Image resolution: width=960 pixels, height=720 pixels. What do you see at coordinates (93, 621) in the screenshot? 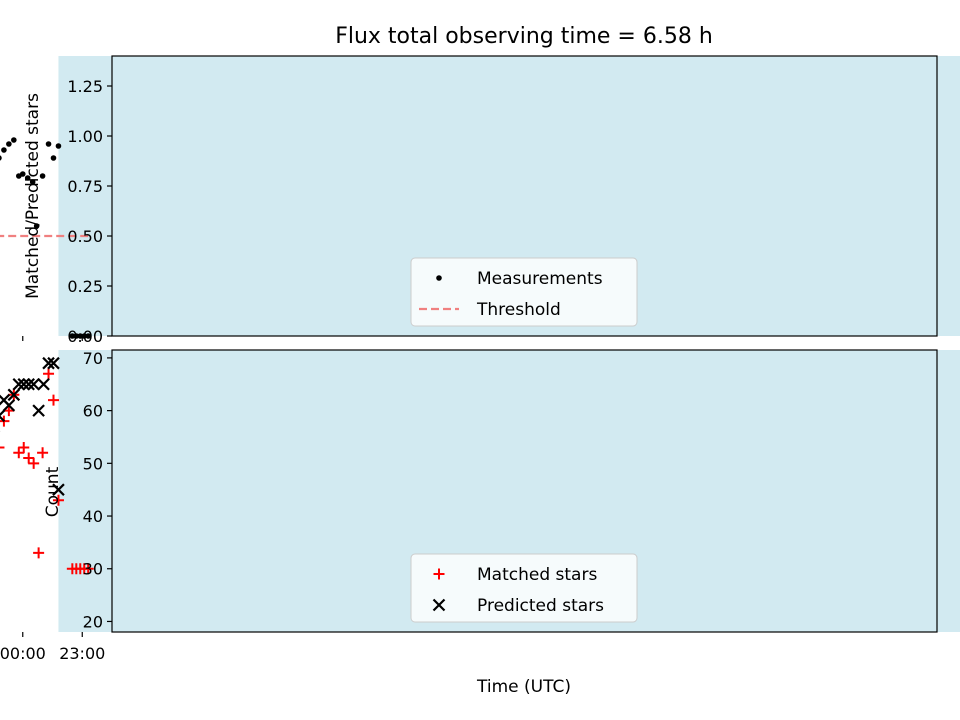
I see `bottom-y-tick-label: 20` at bounding box center [93, 621].